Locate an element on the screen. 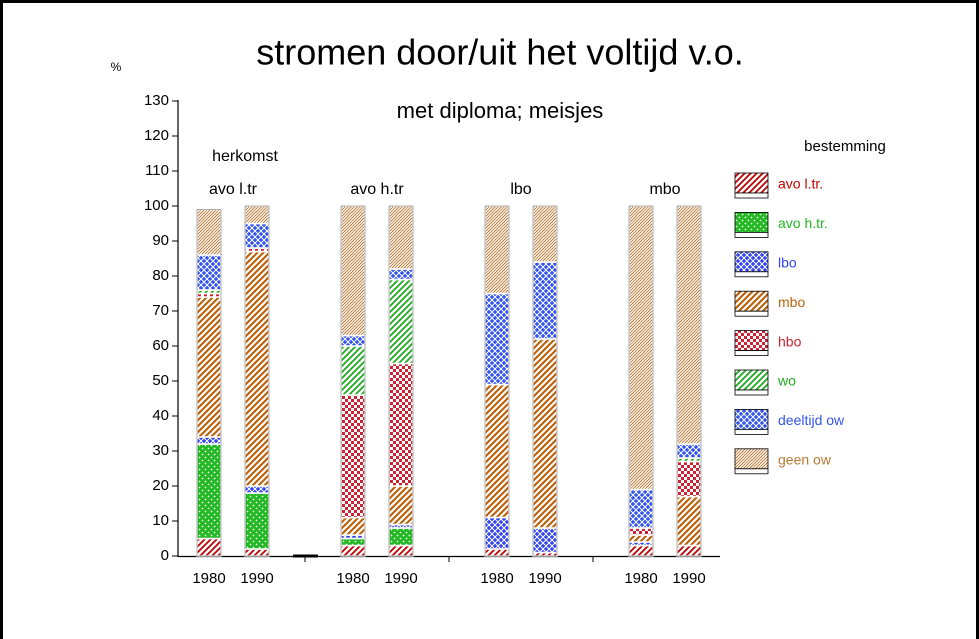 This screenshot has height=639, width=979. annotation: herkomst is located at coordinates (245, 156).